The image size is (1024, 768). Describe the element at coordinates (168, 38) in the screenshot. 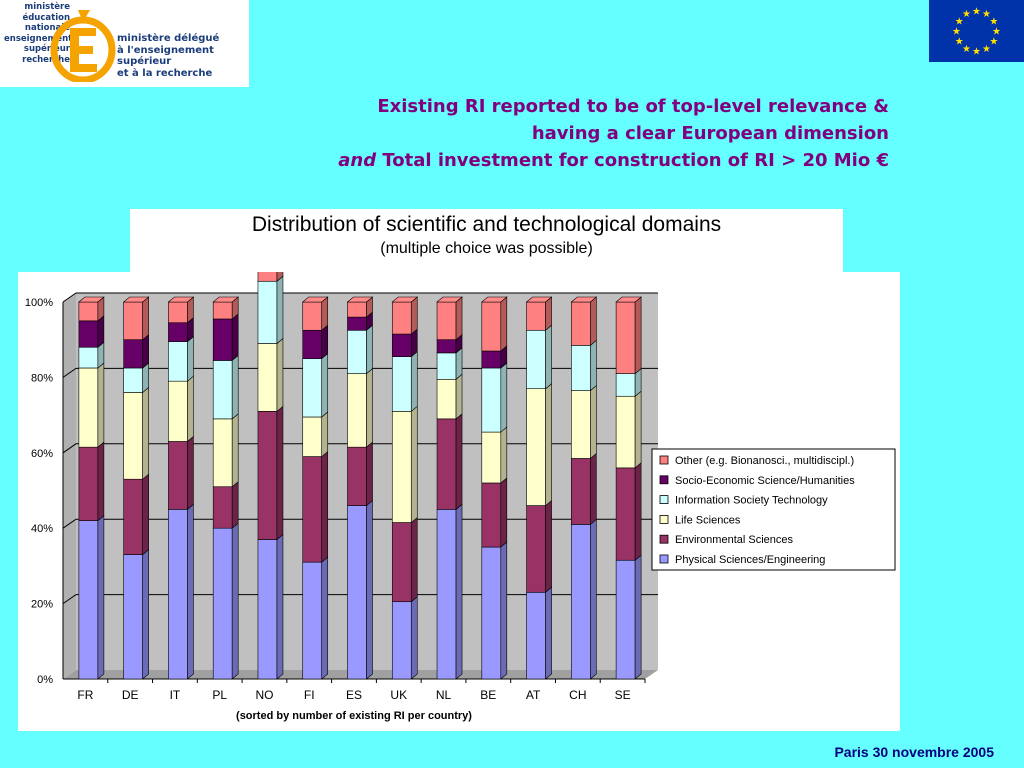

I see `logo-line: ministère délégué` at that location.